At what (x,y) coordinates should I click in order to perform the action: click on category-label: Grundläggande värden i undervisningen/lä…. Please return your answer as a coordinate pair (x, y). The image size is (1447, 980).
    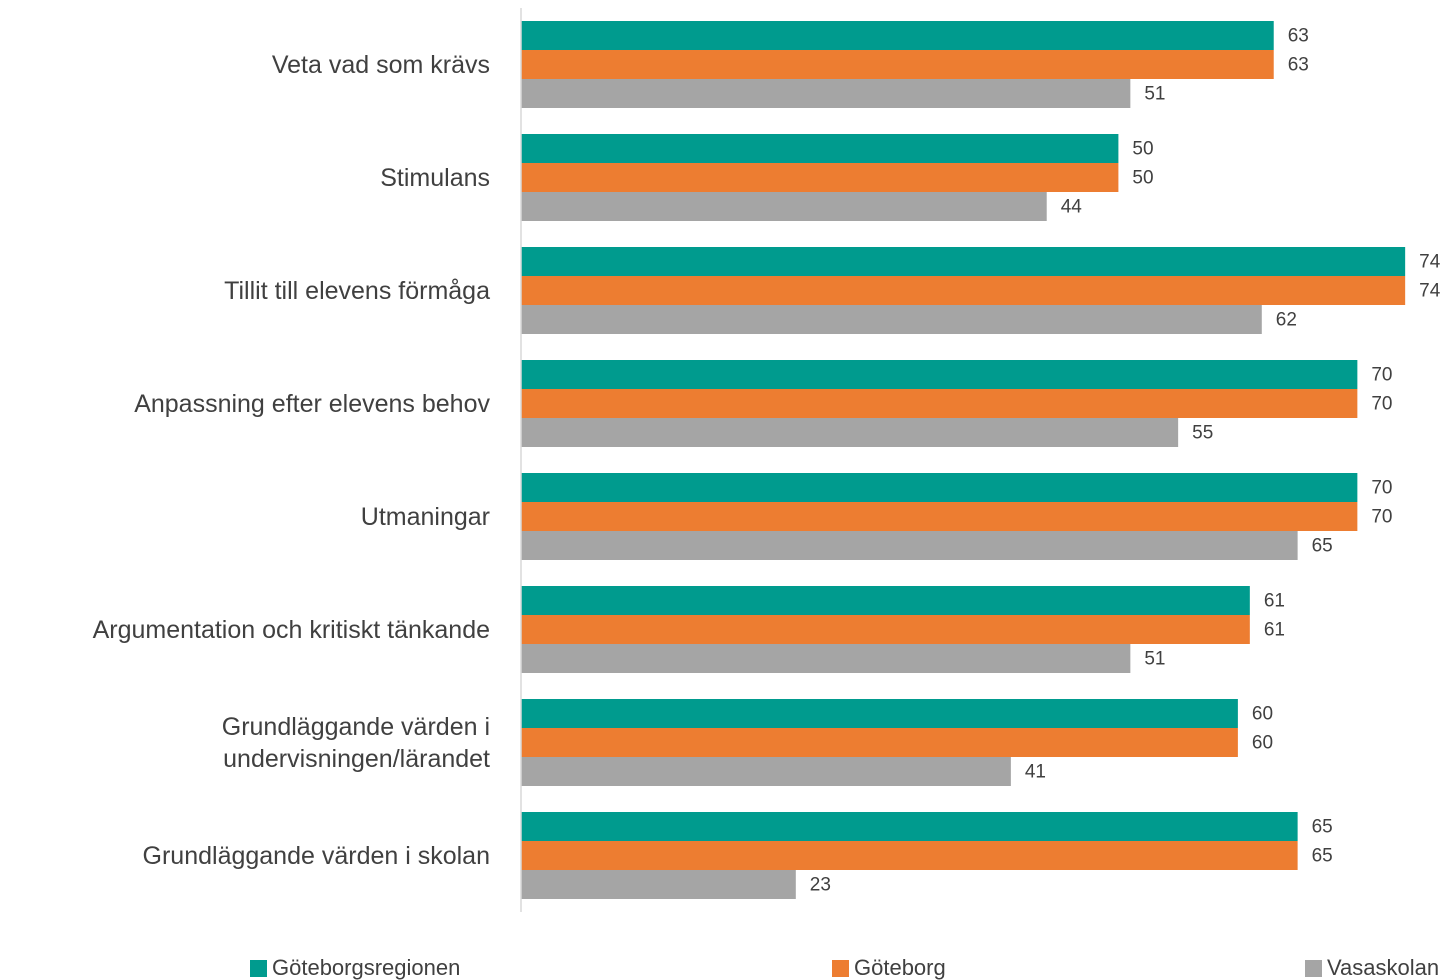
    Looking at the image, I should click on (355, 742).